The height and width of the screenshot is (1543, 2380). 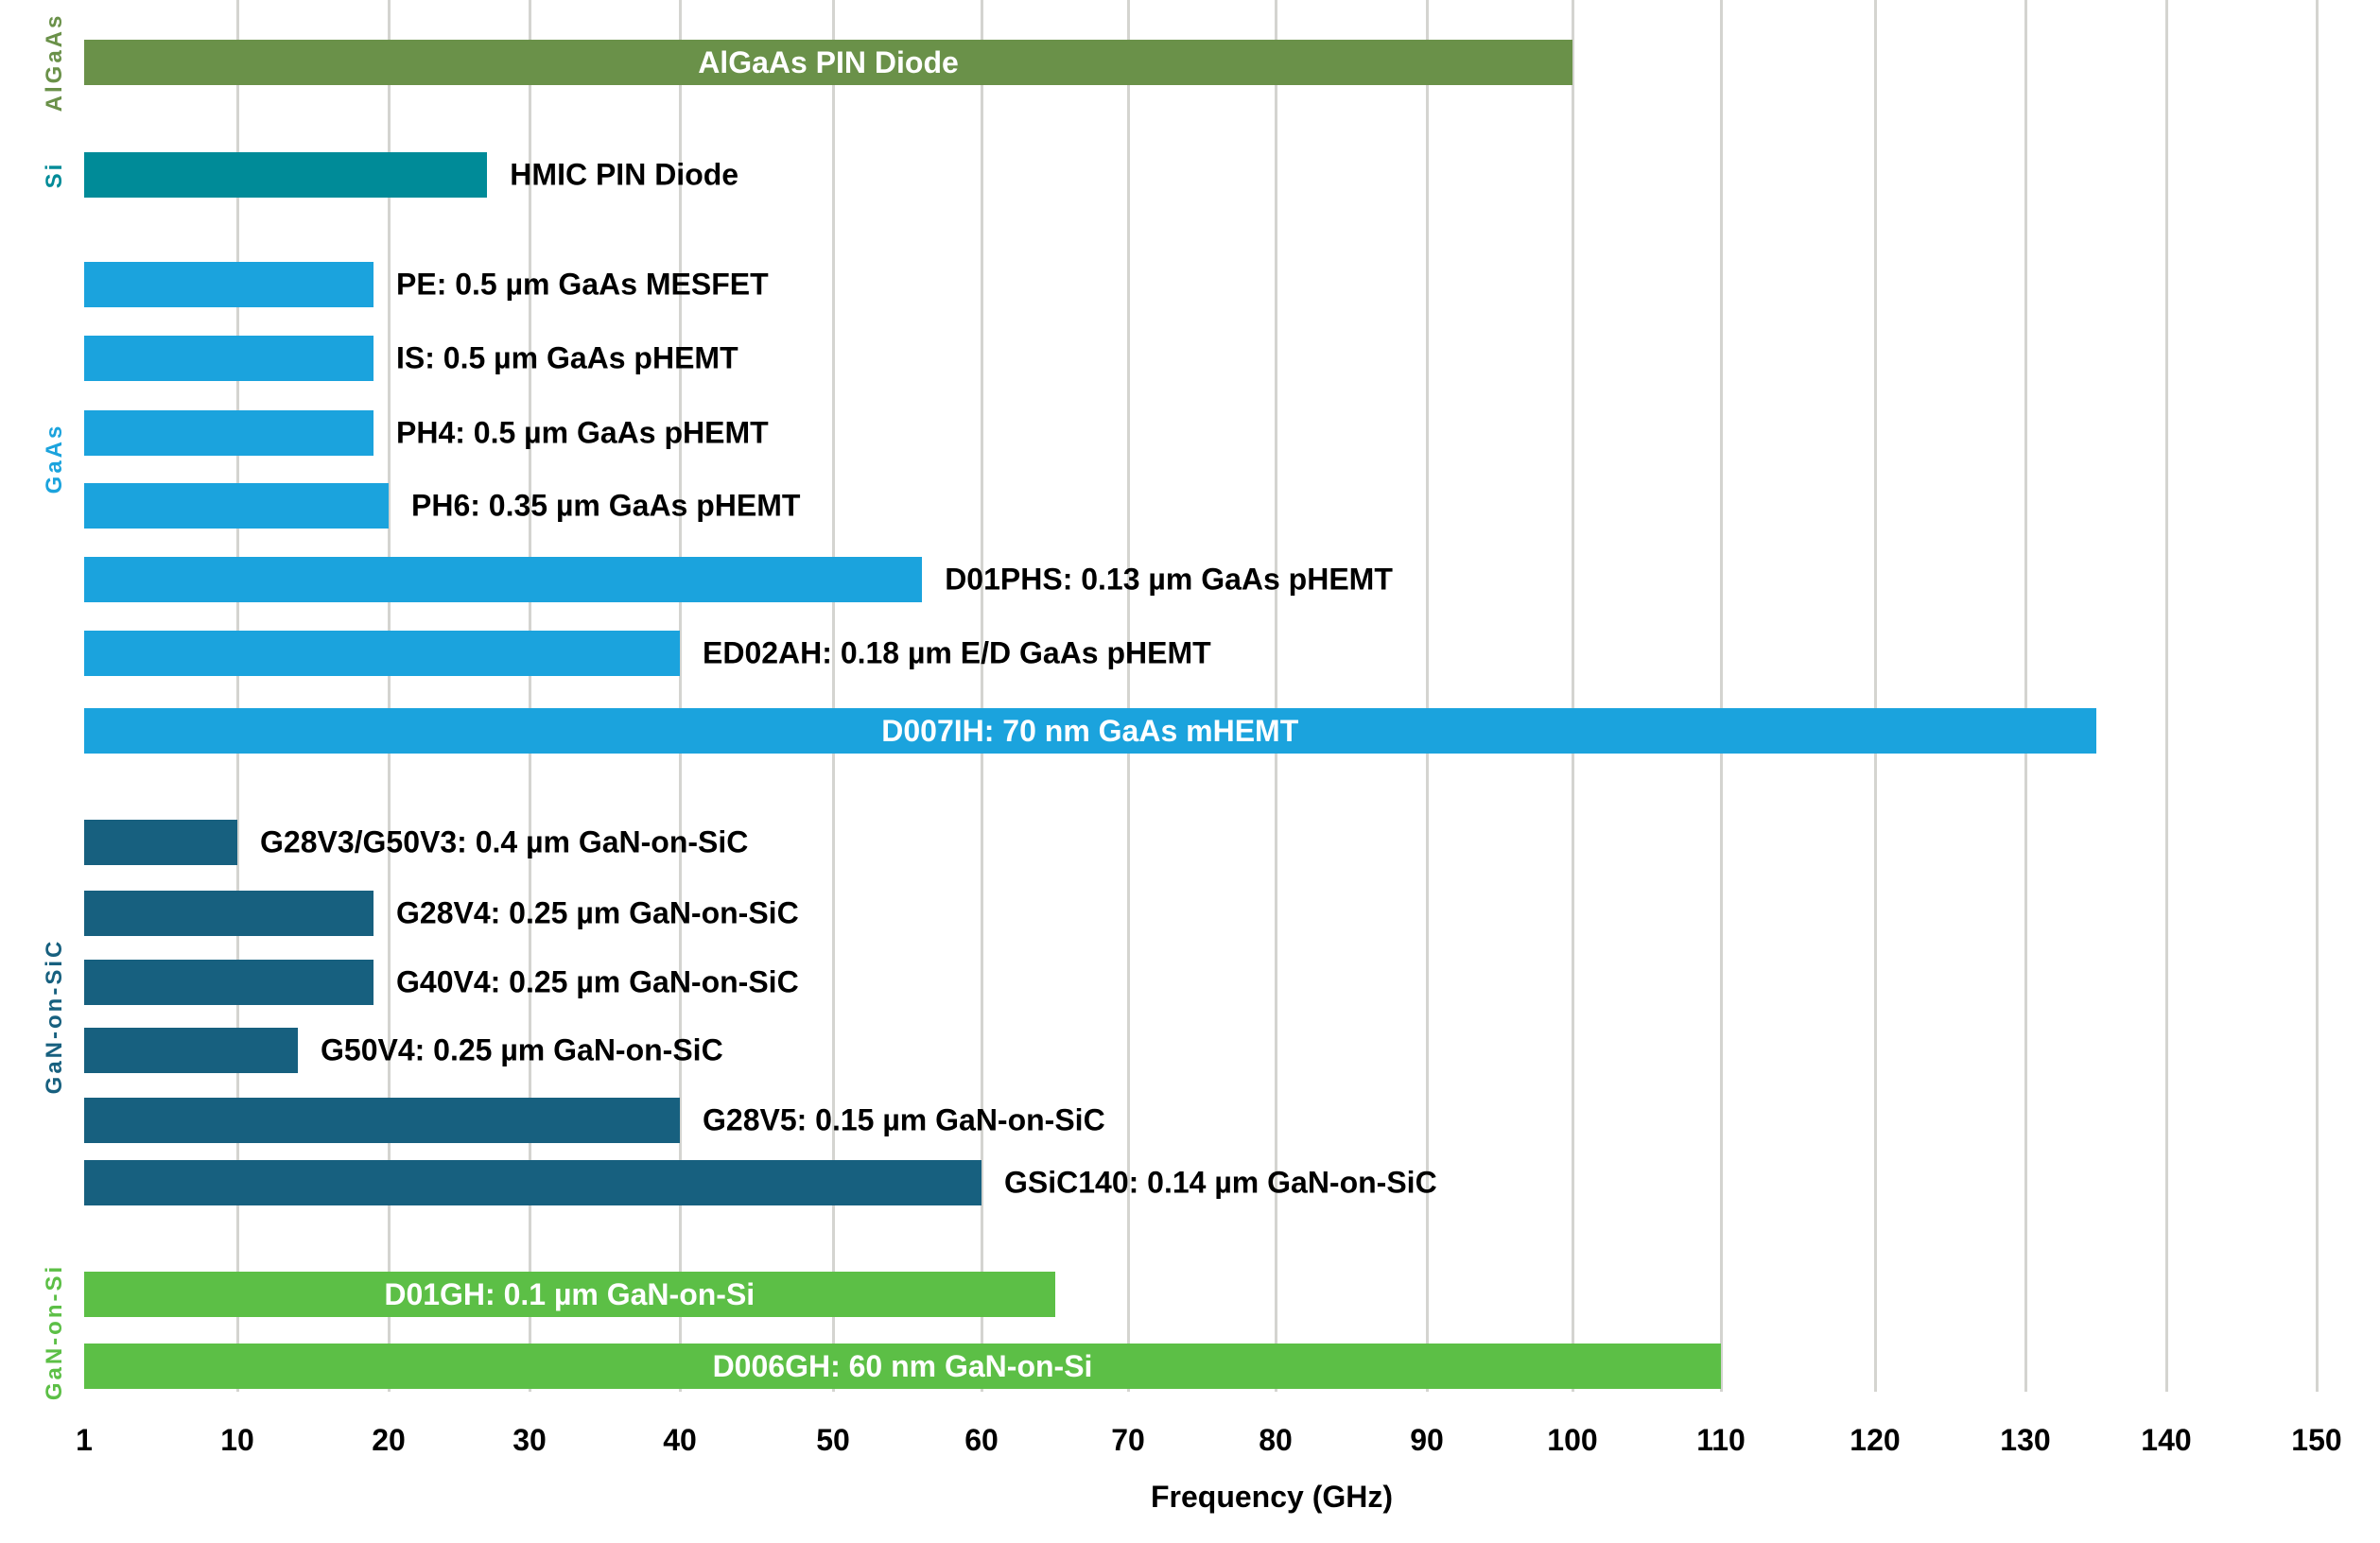 I want to click on x-tick-label: 130, so click(x=2025, y=1440).